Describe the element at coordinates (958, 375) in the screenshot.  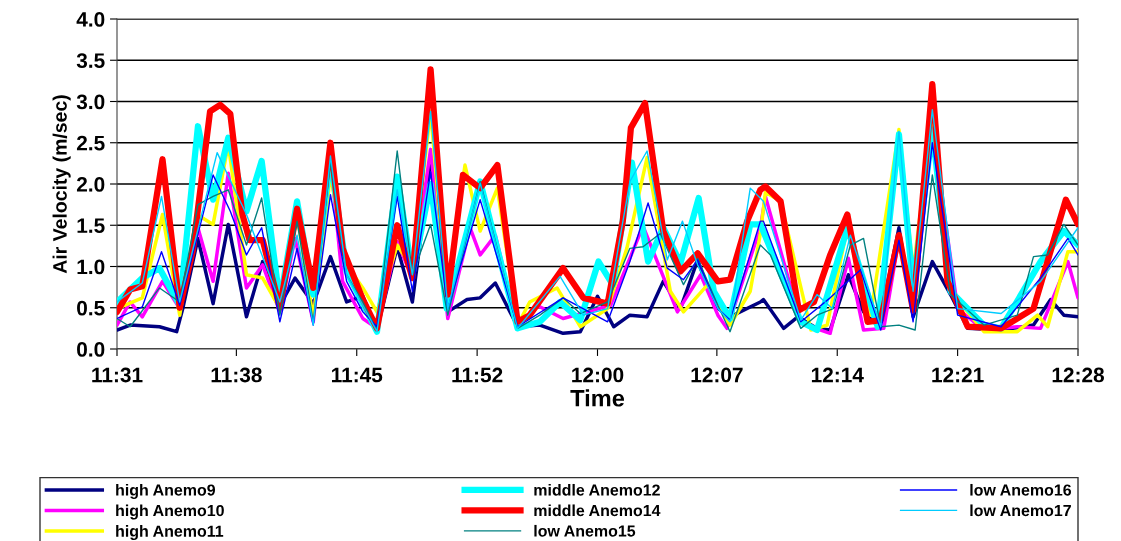
I see `x-tick-label: 12:21` at that location.